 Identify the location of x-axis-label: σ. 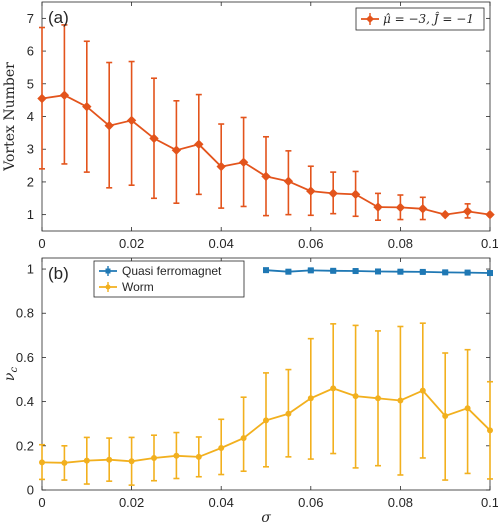
(266, 518).